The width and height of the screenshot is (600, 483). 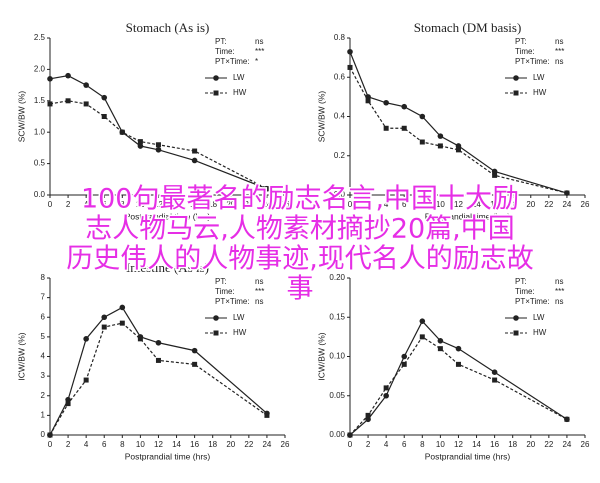 What do you see at coordinates (300, 229) in the screenshot?
I see `overlay-text: 志人物马云,人物素材摘抄20篇,中国` at bounding box center [300, 229].